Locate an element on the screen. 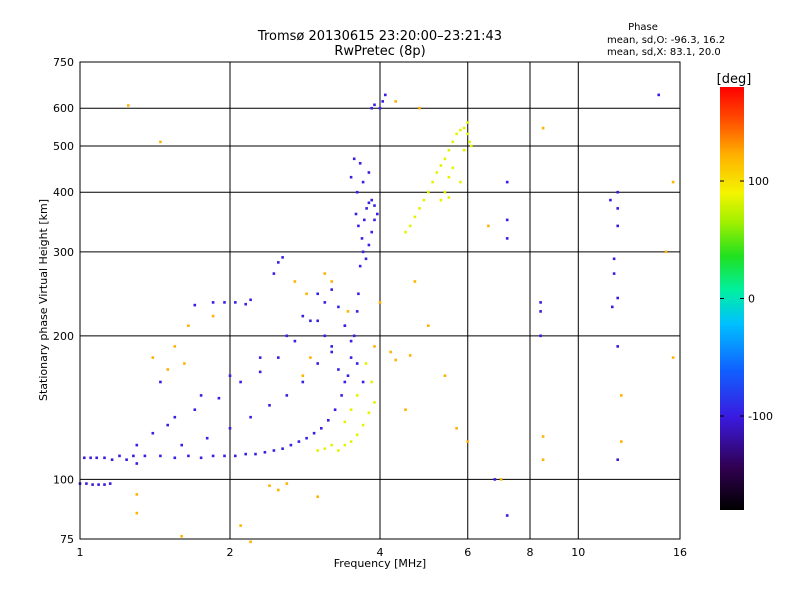  y-tick-label: 100 is located at coordinates (63, 479).